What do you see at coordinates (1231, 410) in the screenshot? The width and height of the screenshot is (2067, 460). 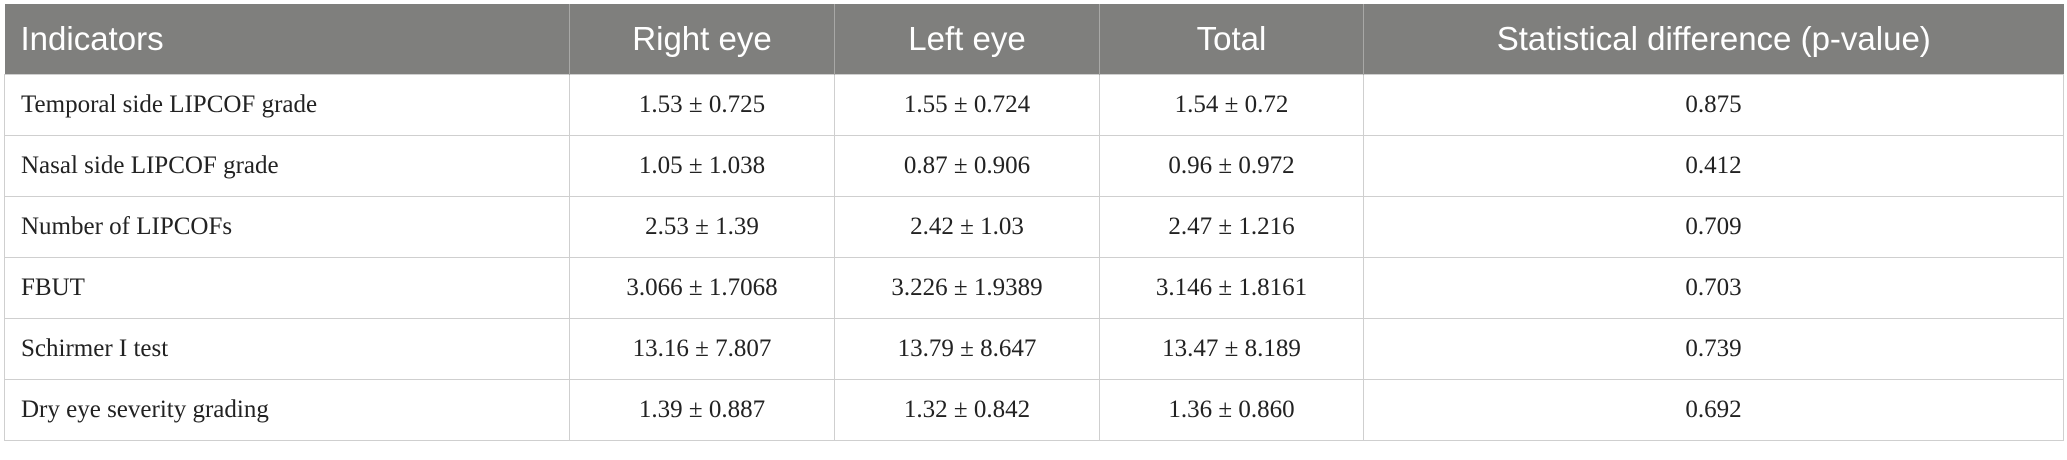 I see `cell: 1.36 ± 0.860` at bounding box center [1231, 410].